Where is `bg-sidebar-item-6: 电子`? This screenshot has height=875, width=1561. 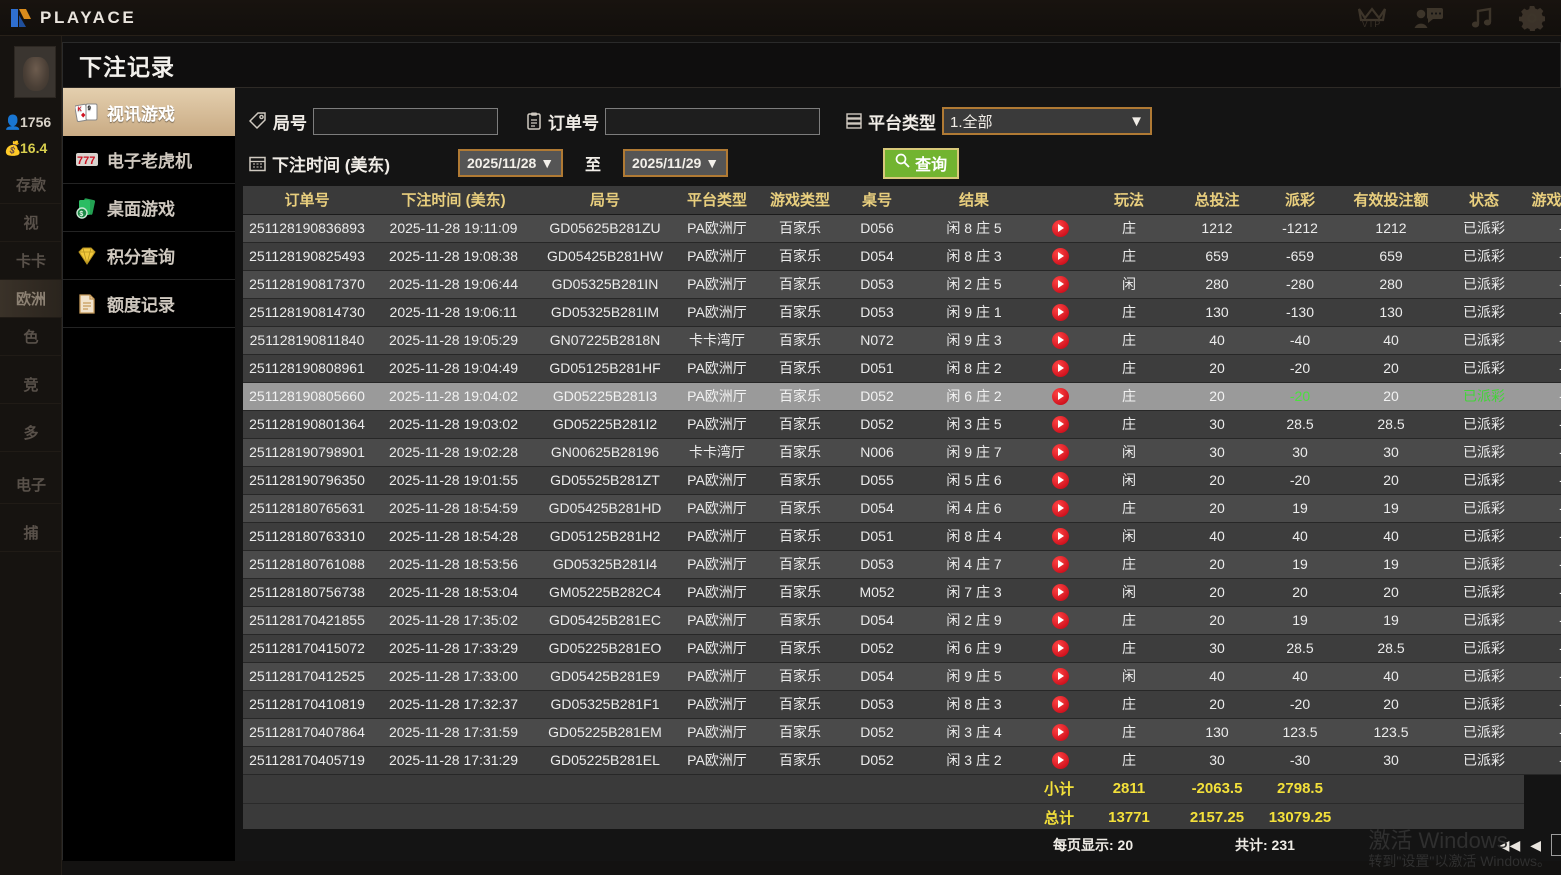 bg-sidebar-item-6: 电子 is located at coordinates (31, 485).